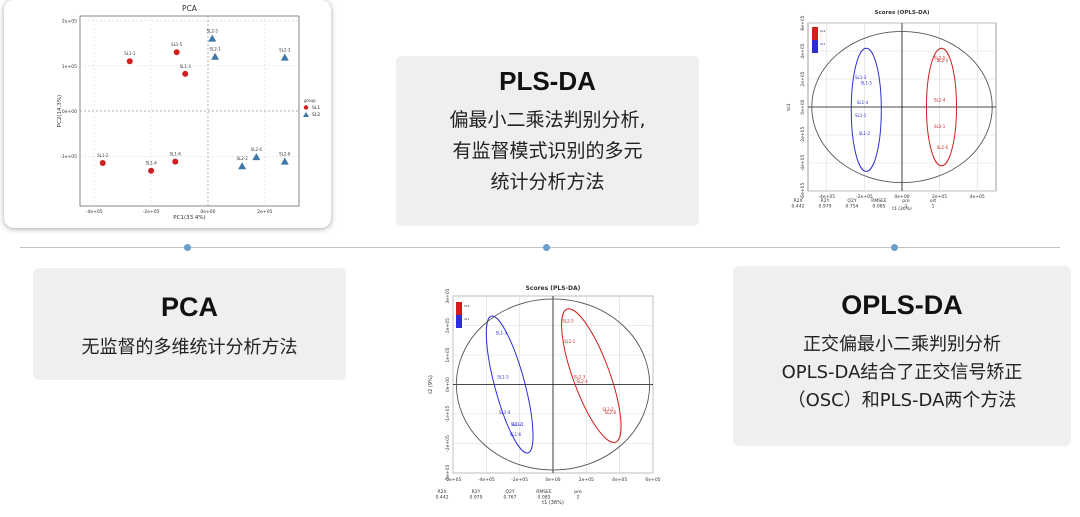 Image resolution: width=1080 pixels, height=517 pixels. What do you see at coordinates (902, 344) in the screenshot?
I see `oplsda-desc-line-1: 正交偏最小二乘判别分析` at bounding box center [902, 344].